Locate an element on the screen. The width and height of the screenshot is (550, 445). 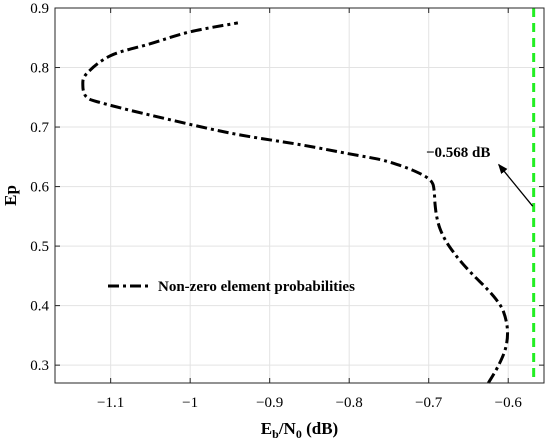
y-tick-label: 0.8 is located at coordinates (39, 69).